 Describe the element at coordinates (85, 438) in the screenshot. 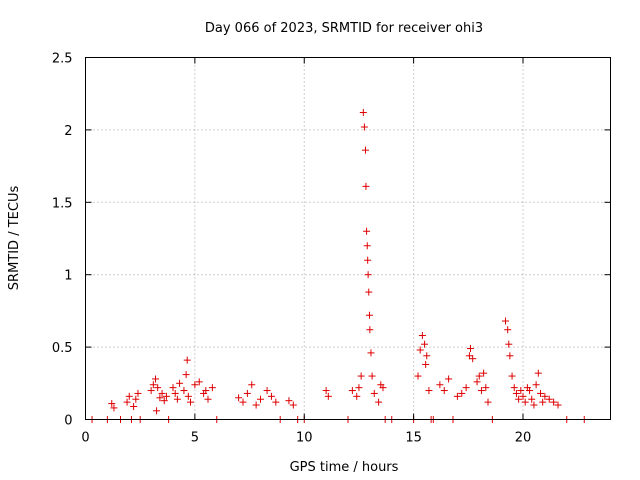

I see `x-tick-label: 0` at that location.